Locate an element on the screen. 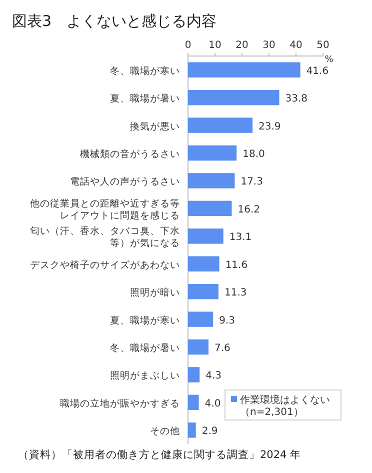 The width and height of the screenshot is (372, 473). x-tick-label: 20 is located at coordinates (242, 45).